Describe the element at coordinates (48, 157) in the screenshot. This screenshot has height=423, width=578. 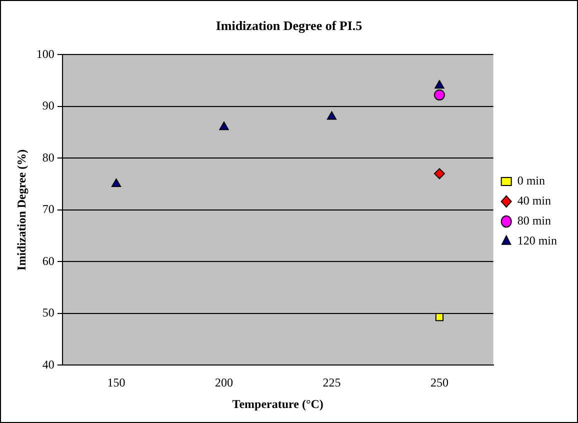
I see `y-tick-label: 80` at that location.